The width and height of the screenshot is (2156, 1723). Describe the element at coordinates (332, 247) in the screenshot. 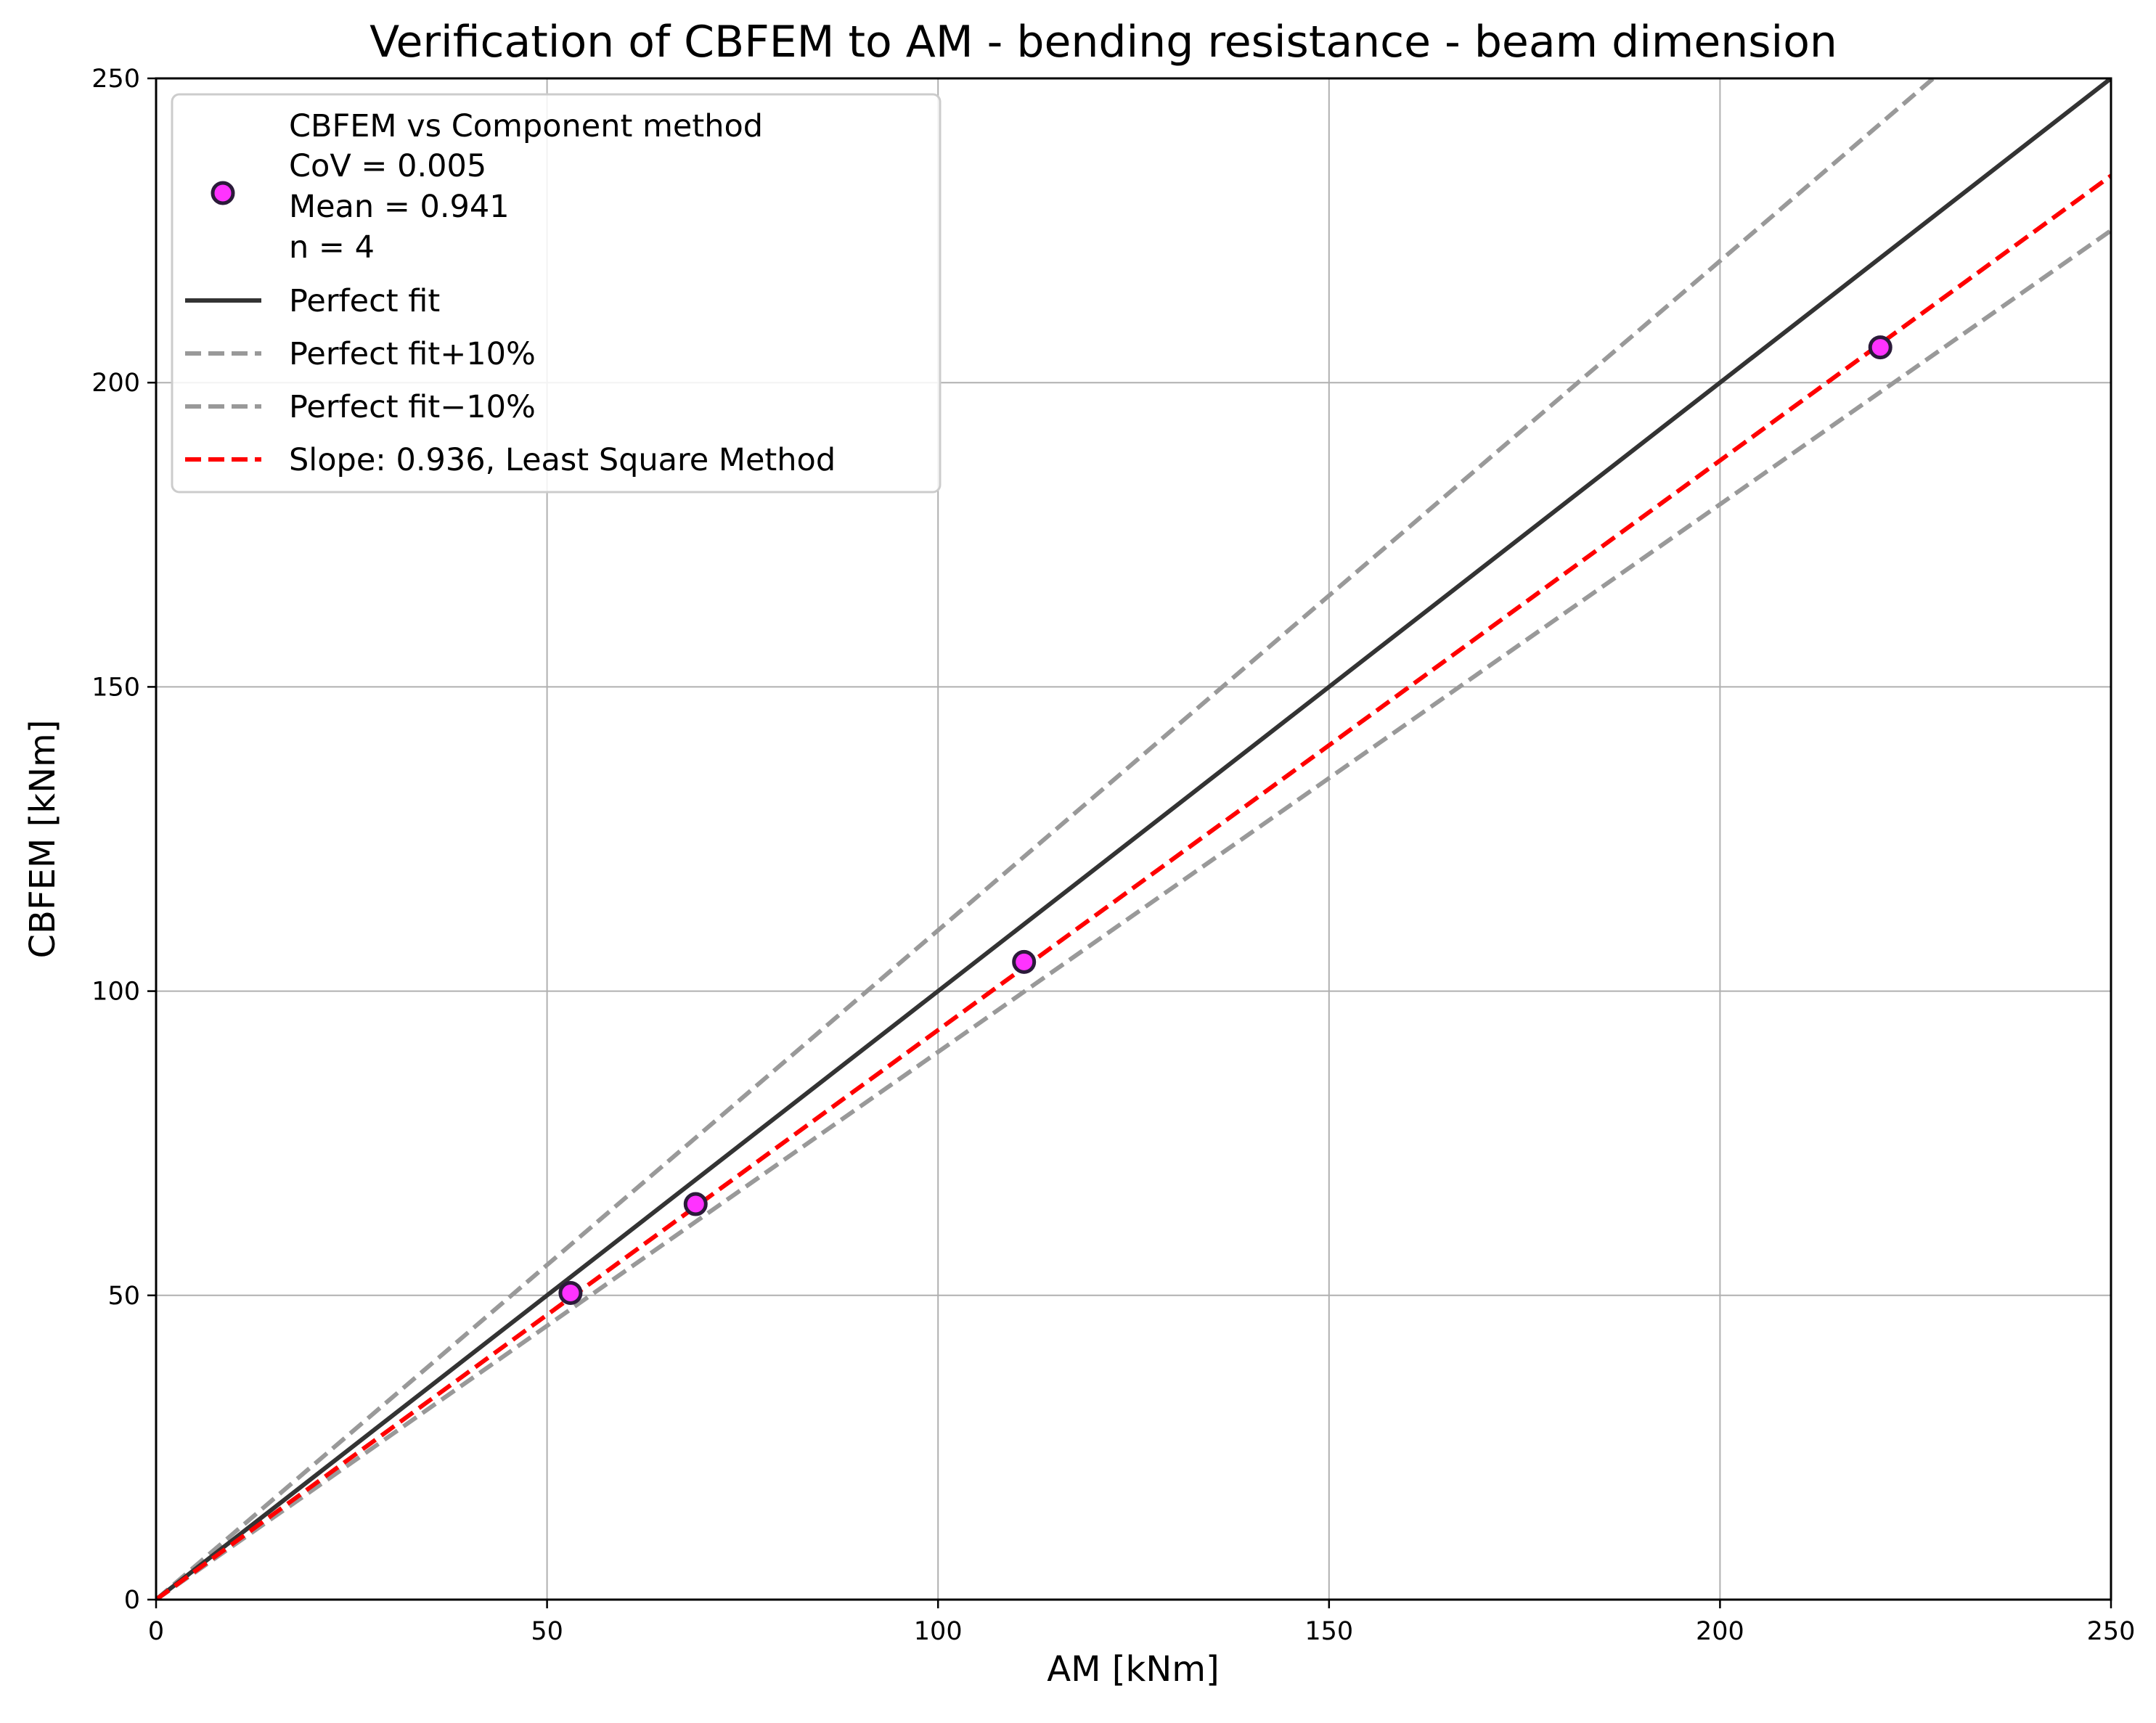

I see `legend-stat-n: n = 4` at that location.